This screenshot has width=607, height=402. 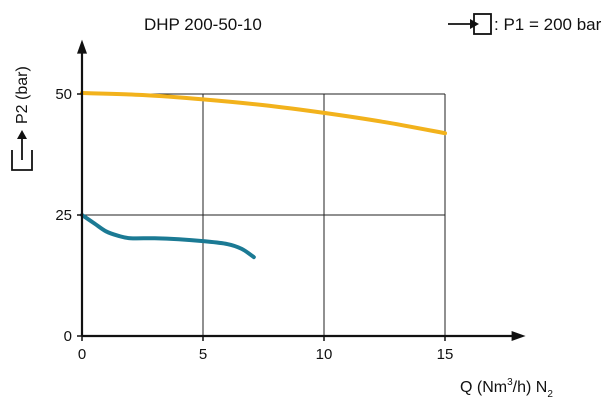 I want to click on x-label-mid: /h) N, so click(x=530, y=387).